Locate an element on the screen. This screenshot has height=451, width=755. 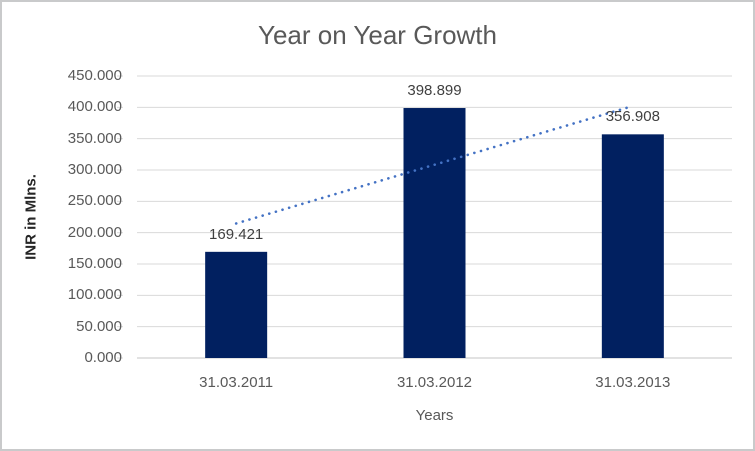
bar-data-label: 398.899 is located at coordinates (434, 91).